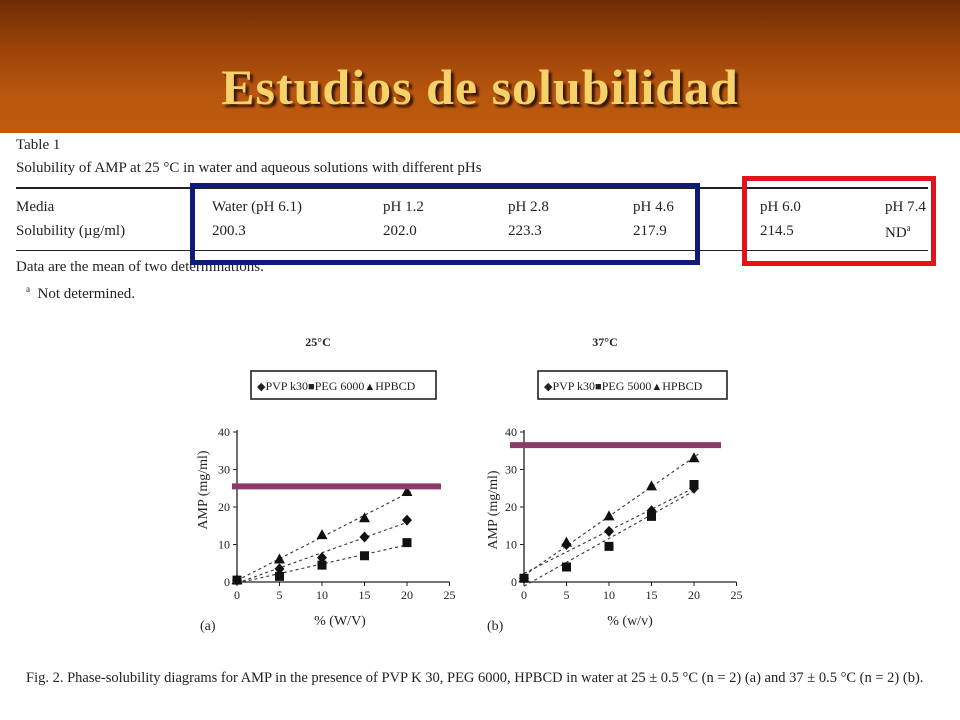 The image size is (960, 720). I want to click on solubility-cell: 223.3, so click(525, 231).